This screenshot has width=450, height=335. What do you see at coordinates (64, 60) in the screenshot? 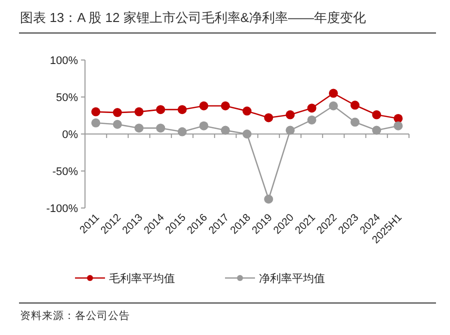
I see `y-tick-label: 100%` at bounding box center [64, 60].